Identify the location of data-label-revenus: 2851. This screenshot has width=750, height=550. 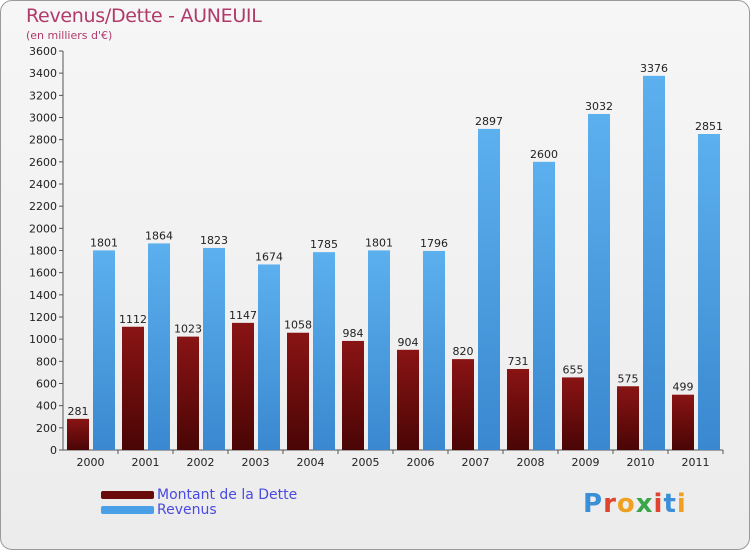
(709, 126).